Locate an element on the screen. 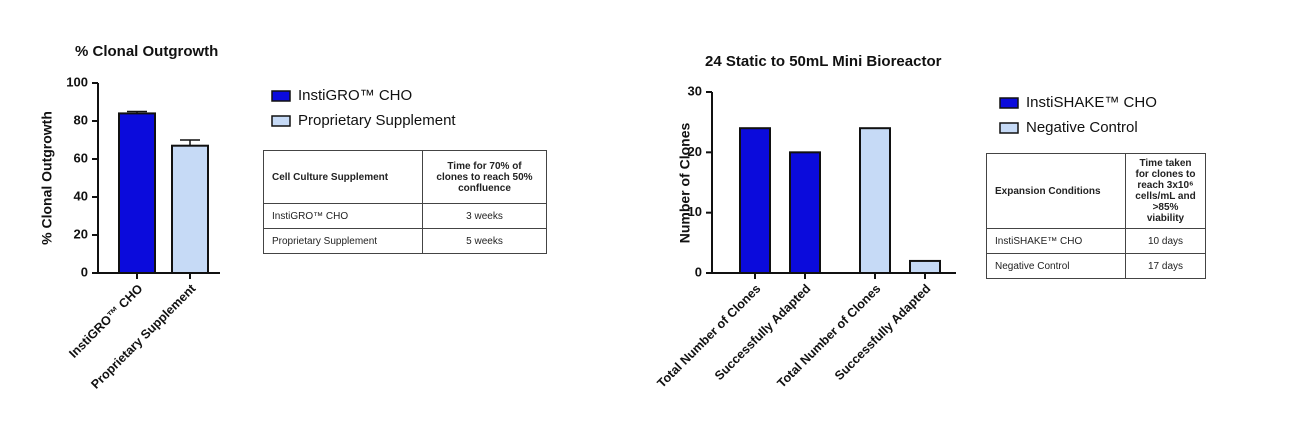 The width and height of the screenshot is (1291, 430). table-header-cell: Expansion Conditions is located at coordinates (1056, 191).